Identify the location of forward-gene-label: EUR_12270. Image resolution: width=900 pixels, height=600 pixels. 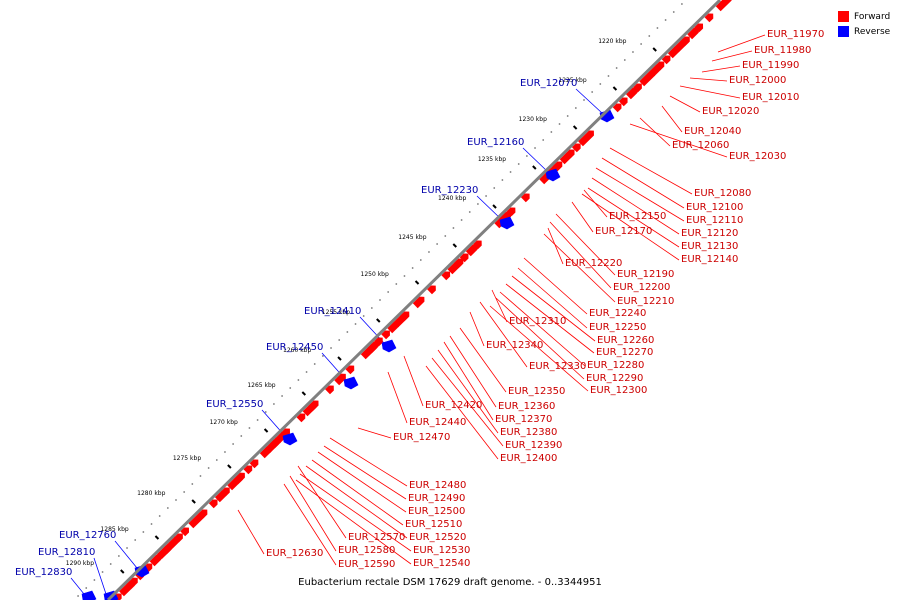
(624, 352).